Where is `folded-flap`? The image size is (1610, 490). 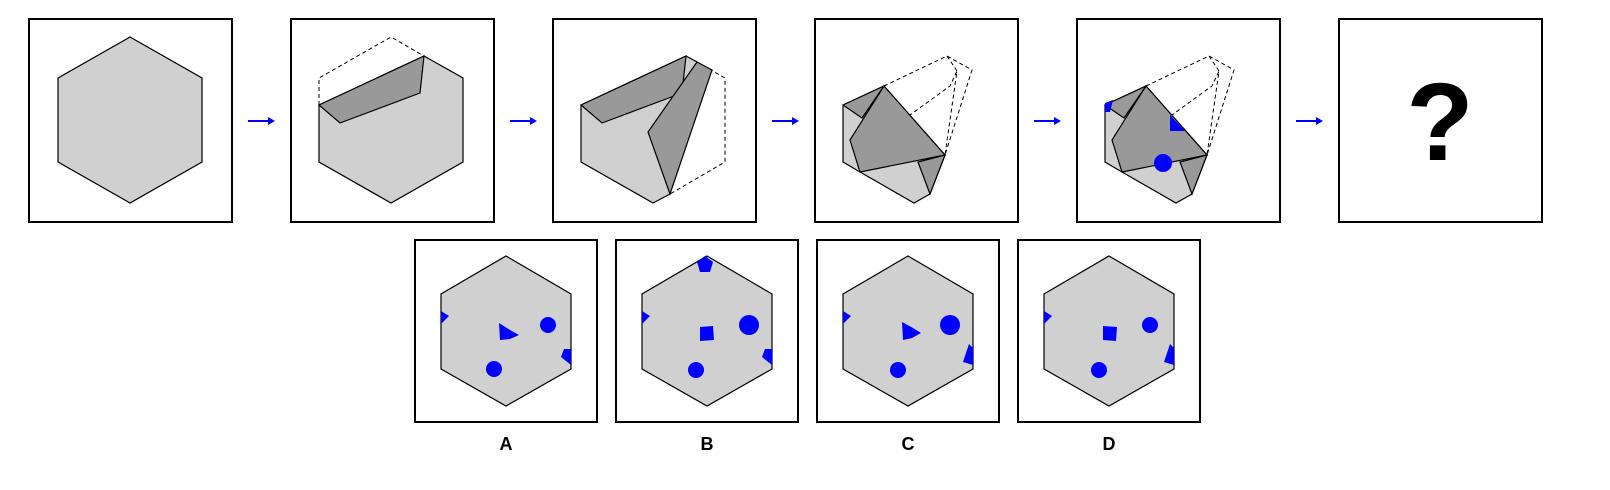 folded-flap is located at coordinates (371, 89).